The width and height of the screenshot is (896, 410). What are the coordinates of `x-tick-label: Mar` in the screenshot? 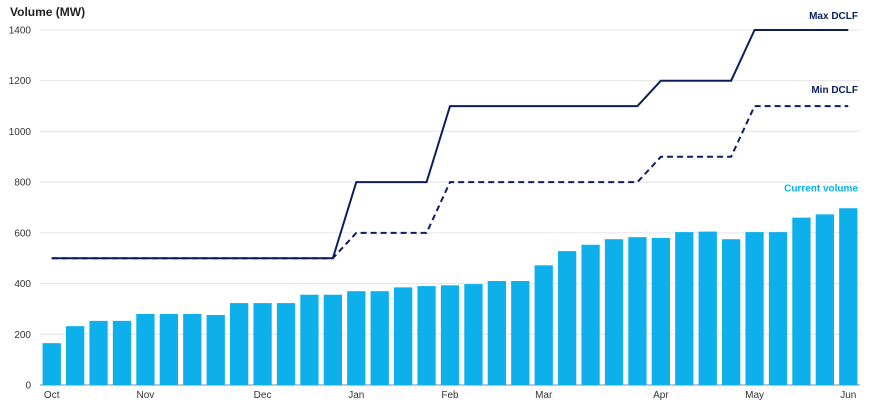 It's located at (544, 395).